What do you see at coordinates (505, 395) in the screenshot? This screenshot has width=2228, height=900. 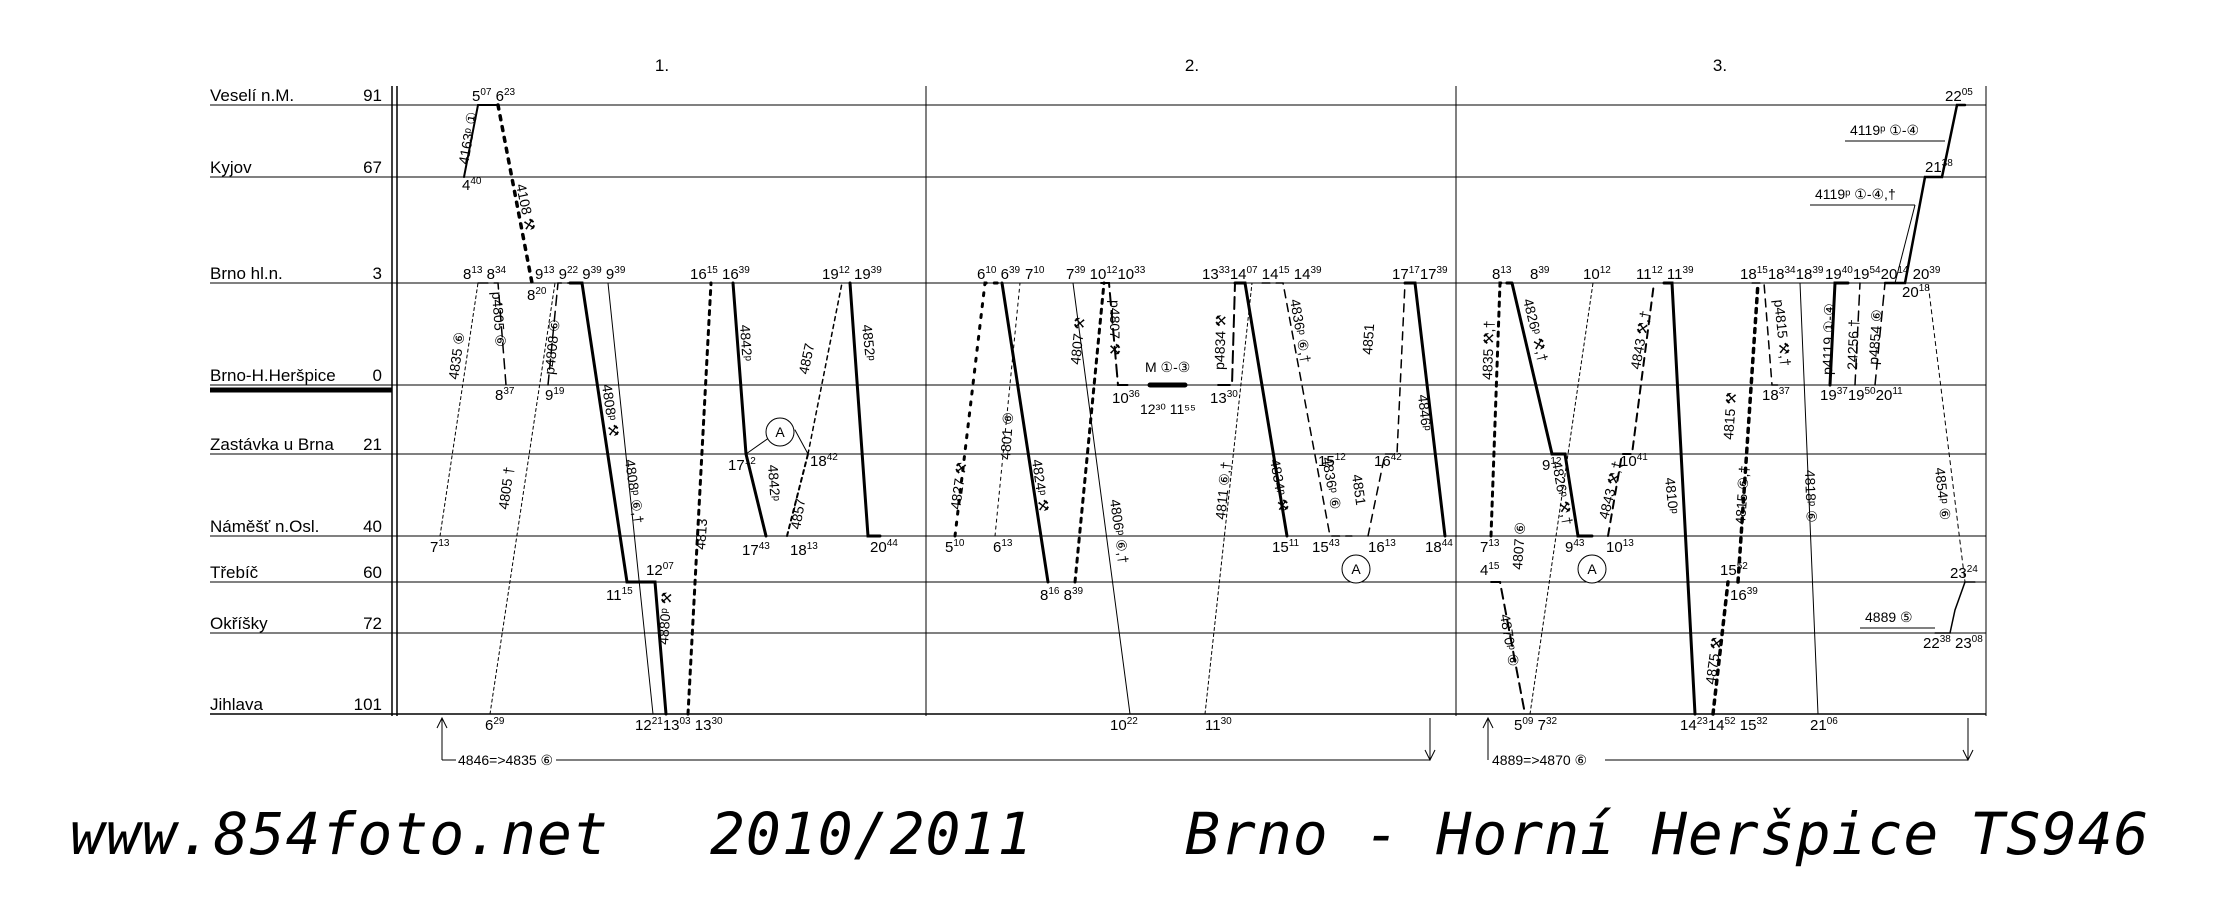 I see `svg-text: 837` at bounding box center [505, 395].